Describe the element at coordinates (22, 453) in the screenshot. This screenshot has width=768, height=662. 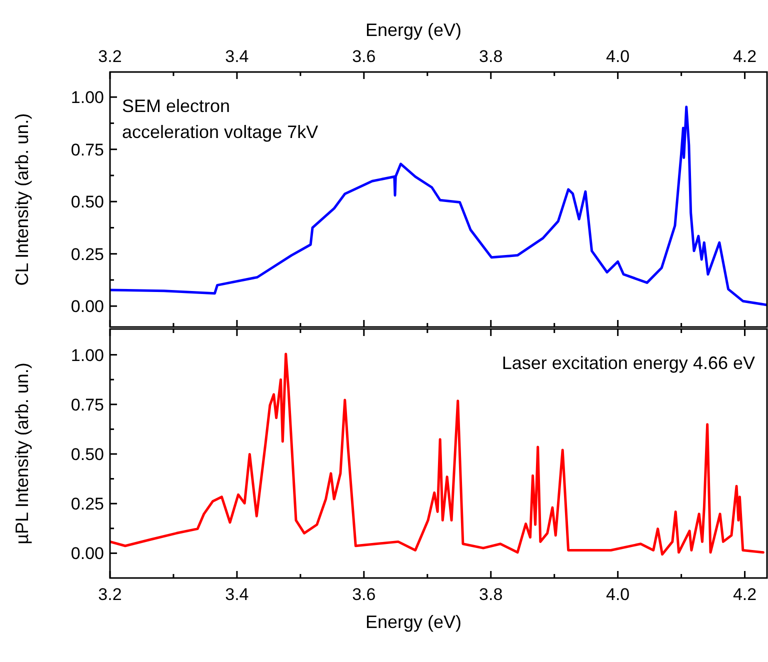
I see `y-axis-title: µPL Intensity (arb. un.)` at that location.